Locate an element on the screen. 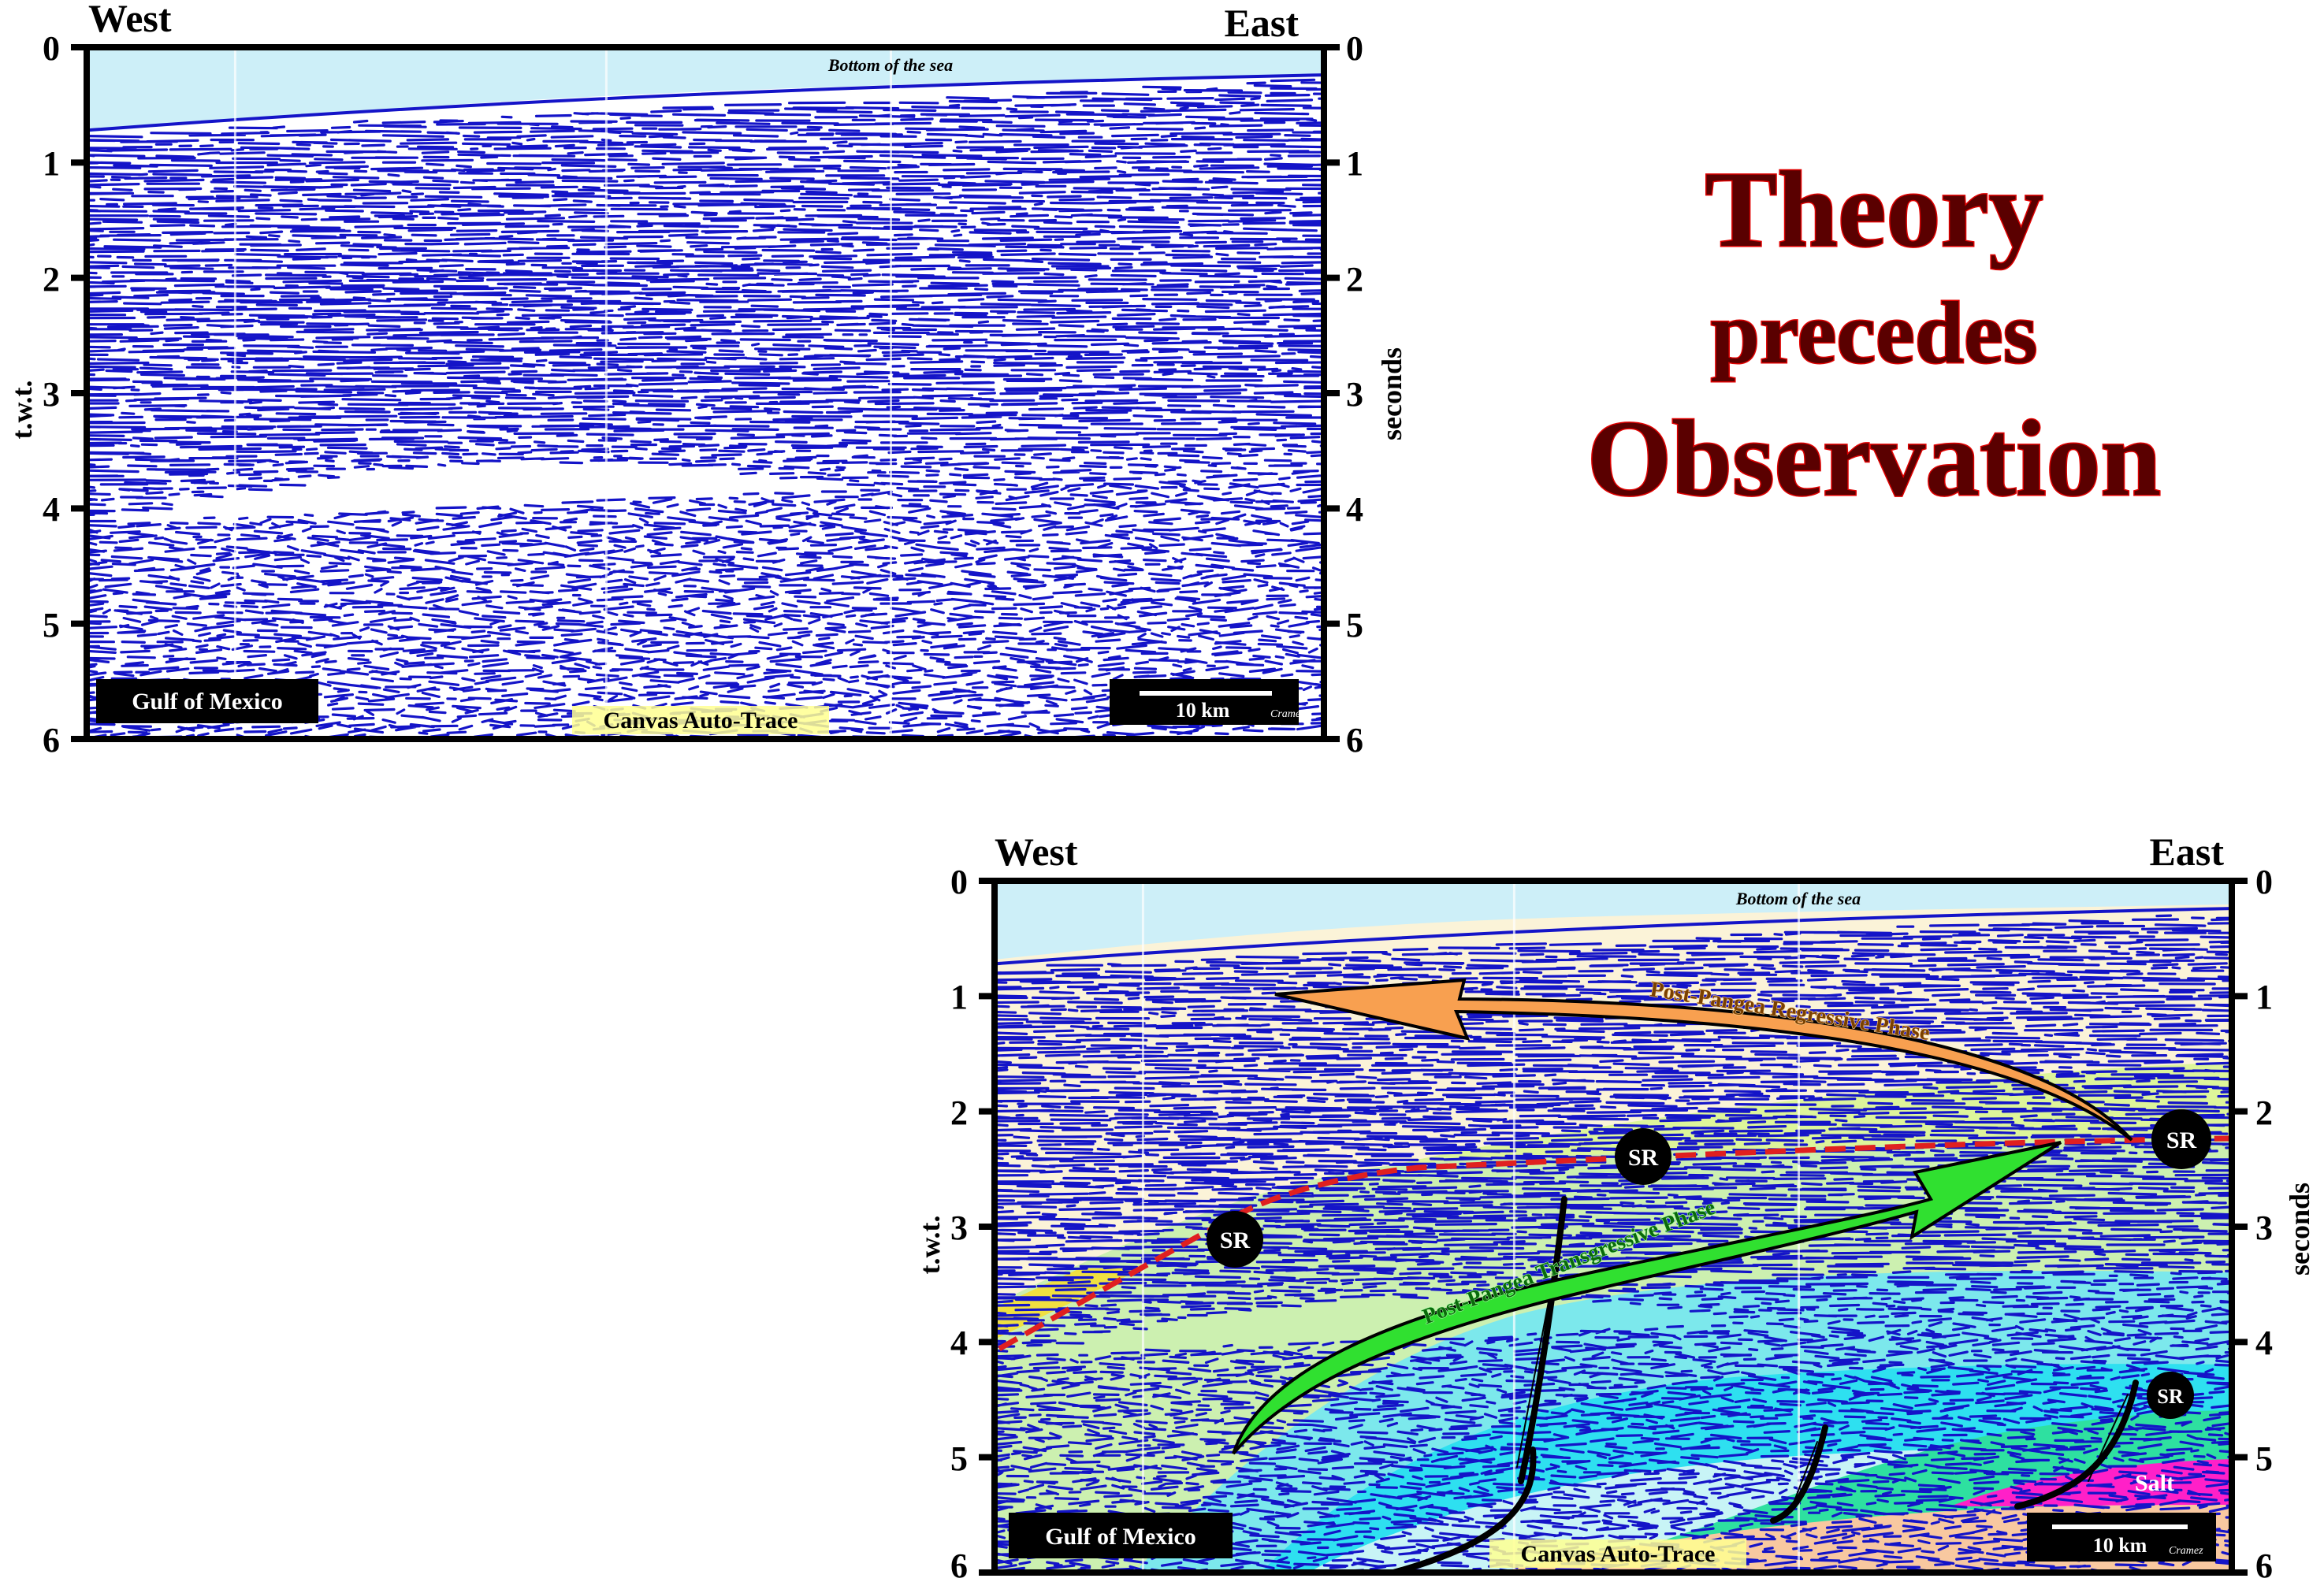 Image resolution: width=2324 pixels, height=1582 pixels. bottom-method-label: Canvas Auto-Trace is located at coordinates (1617, 1553).